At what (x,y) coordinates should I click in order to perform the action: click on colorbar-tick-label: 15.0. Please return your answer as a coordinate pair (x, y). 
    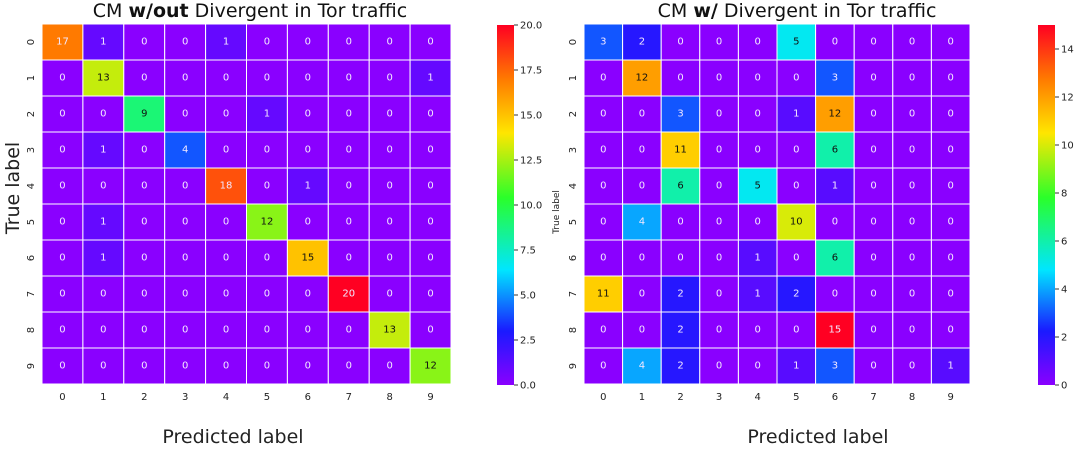
    Looking at the image, I should click on (531, 116).